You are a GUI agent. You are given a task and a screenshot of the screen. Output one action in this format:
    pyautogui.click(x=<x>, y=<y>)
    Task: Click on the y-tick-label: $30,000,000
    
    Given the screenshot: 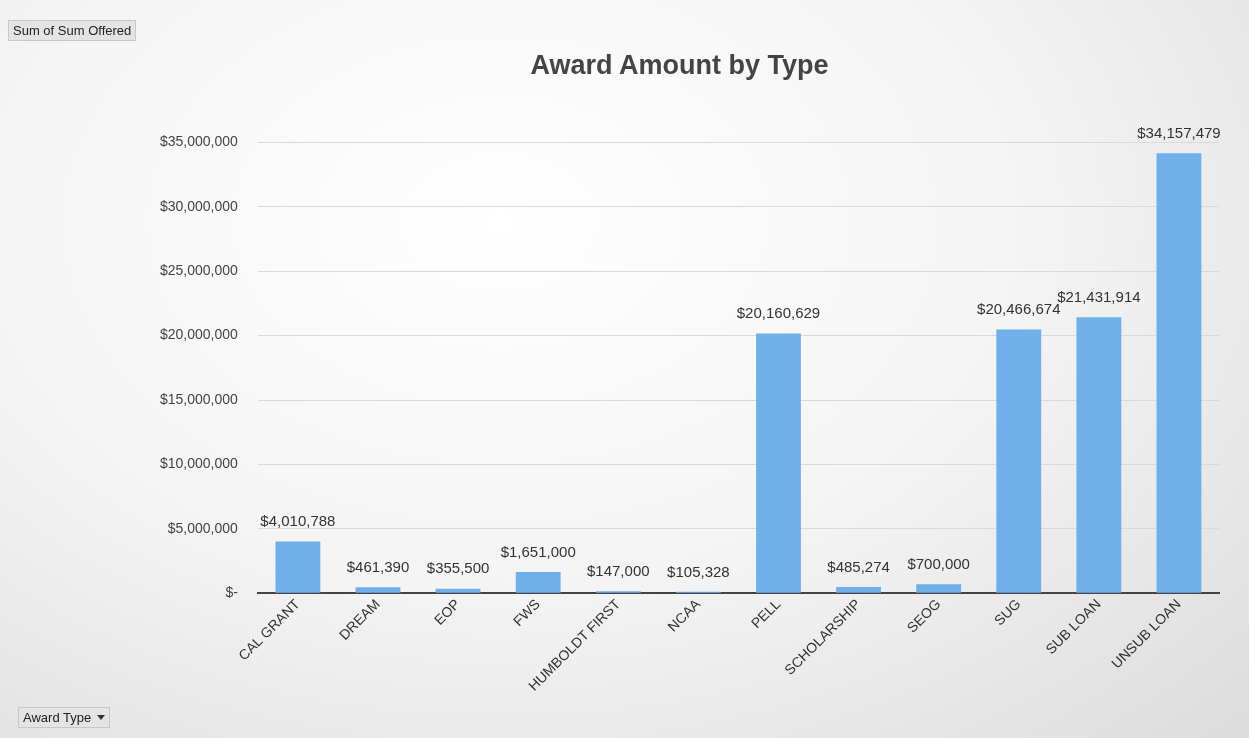 What is the action you would take?
    pyautogui.click(x=199, y=205)
    